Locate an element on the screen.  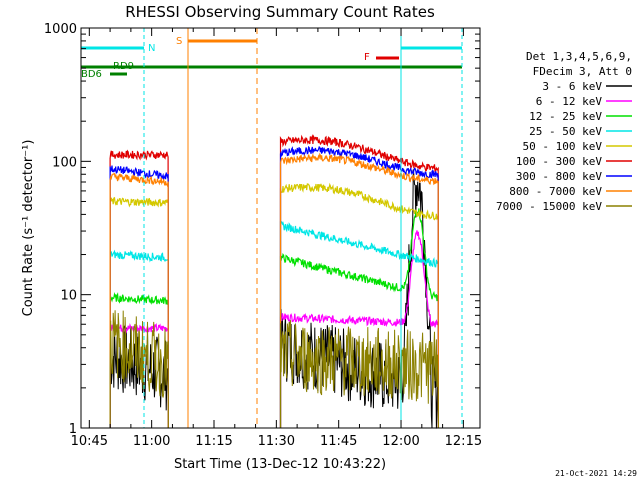
footer-date: 21-Oct-2021 14:29 is located at coordinates (596, 473).